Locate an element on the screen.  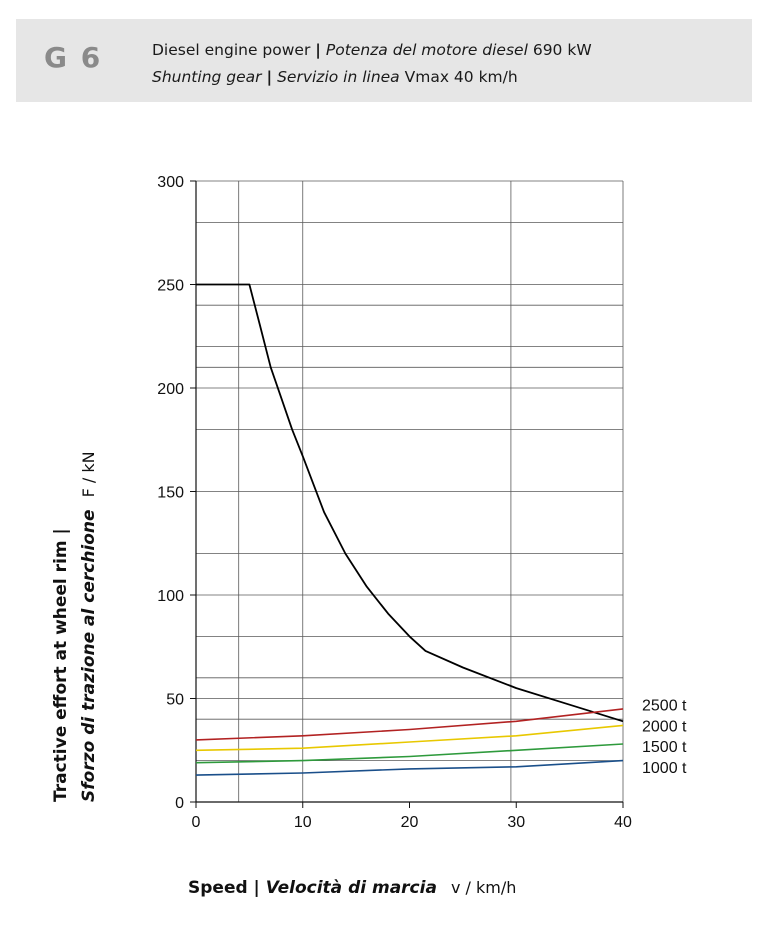
x-axis-label-italic: Velocità di marcia is located at coordinates (351, 888).